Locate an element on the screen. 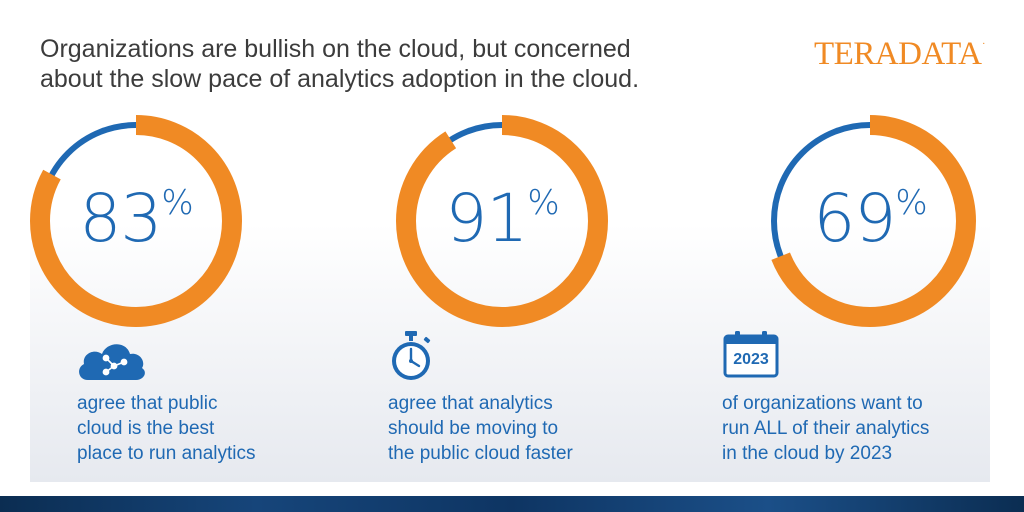 The height and width of the screenshot is (512, 1024). stat-value-3: 69% is located at coordinates (870, 219).